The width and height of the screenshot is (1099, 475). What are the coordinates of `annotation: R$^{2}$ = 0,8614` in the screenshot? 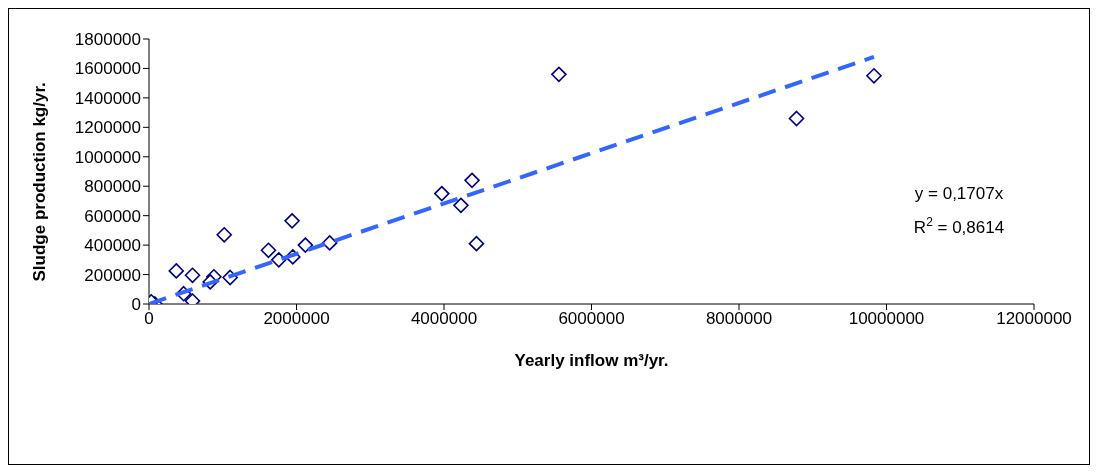 It's located at (959, 226).